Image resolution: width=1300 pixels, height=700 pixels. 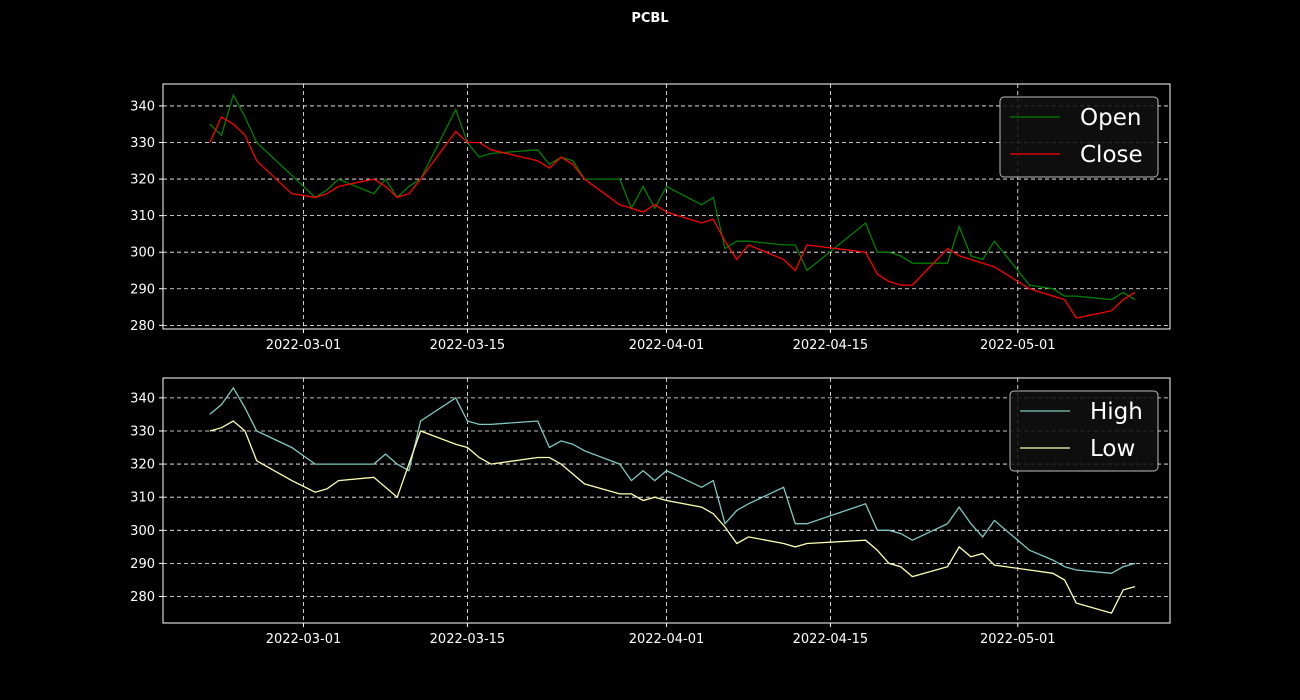 I want to click on legend-label-close: Close, so click(x=1111, y=155).